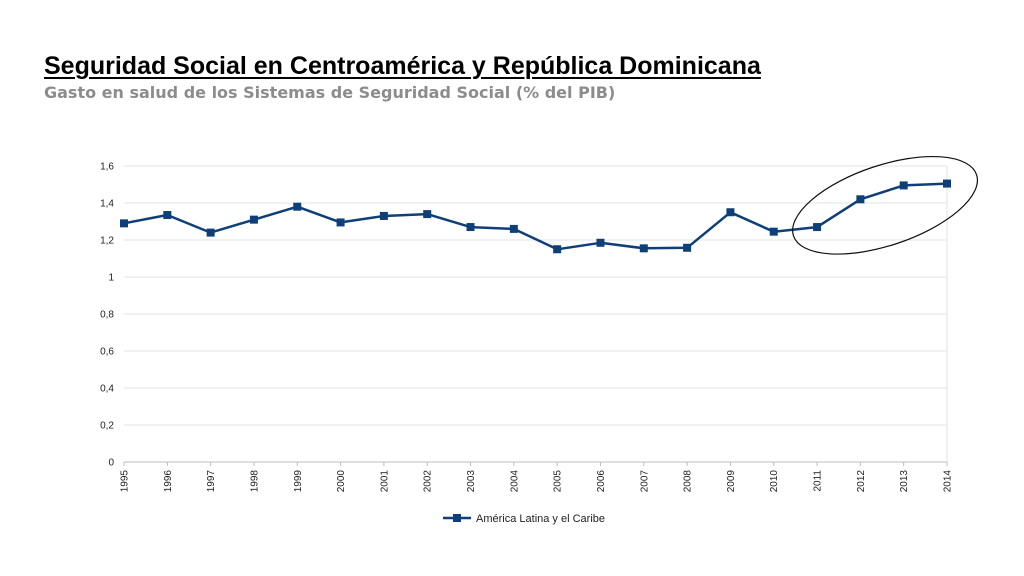 The height and width of the screenshot is (576, 1024). Describe the element at coordinates (125, 481) in the screenshot. I see `x-tick-label: 1995` at that location.